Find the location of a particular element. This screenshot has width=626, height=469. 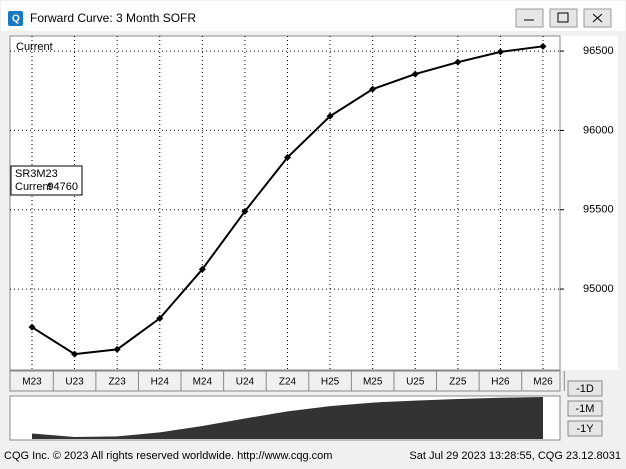

x-tick-label: U23 is located at coordinates (74, 382).